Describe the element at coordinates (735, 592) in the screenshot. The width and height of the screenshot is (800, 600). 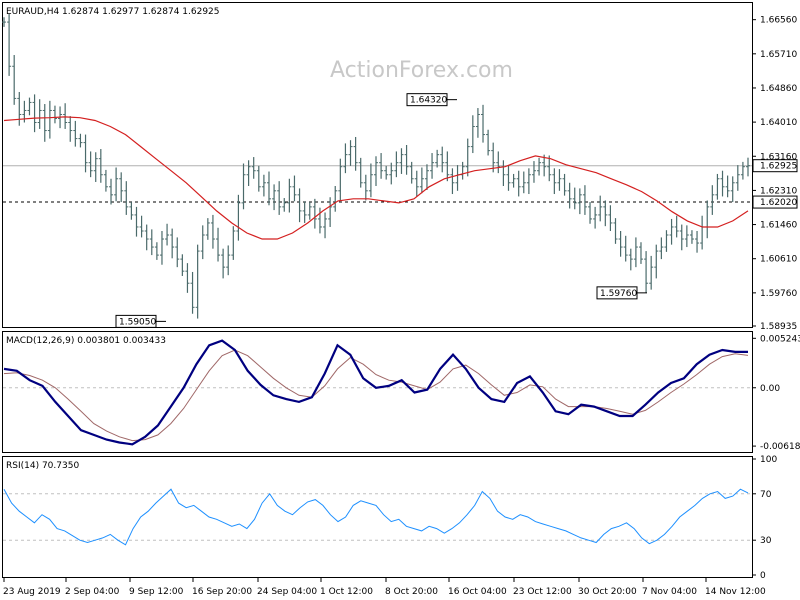
I see `x-tick-label: 14 Nov 12:00` at that location.